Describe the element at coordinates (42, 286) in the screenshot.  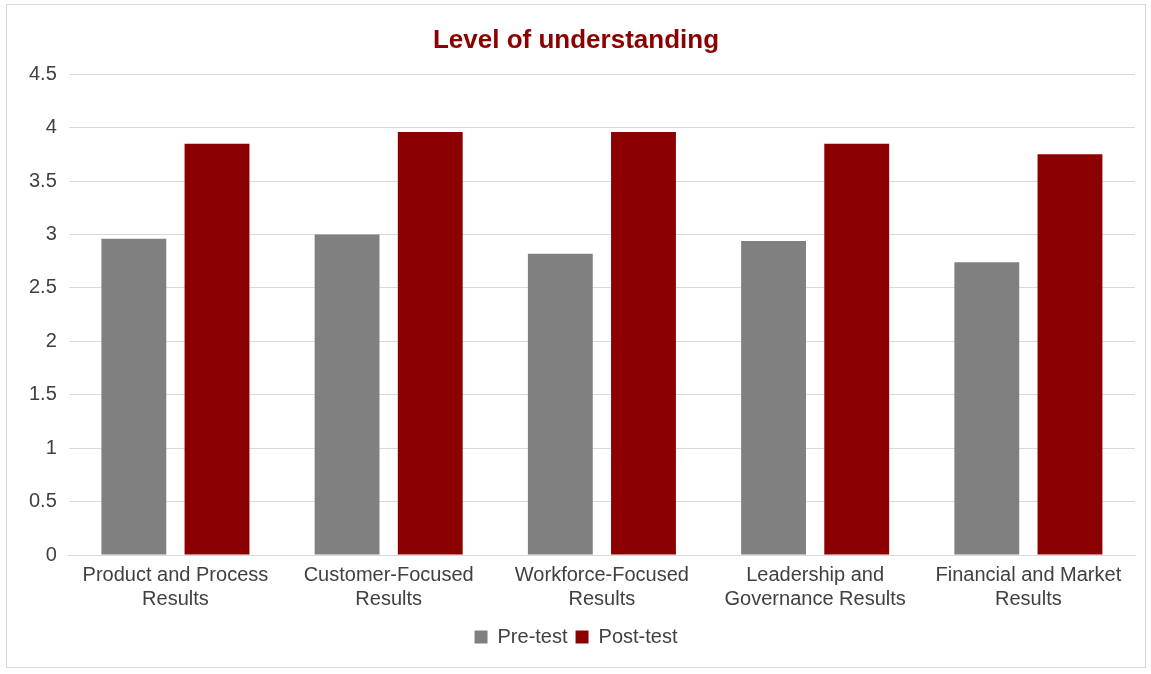
I see `y-tick-label: 2.5` at that location.